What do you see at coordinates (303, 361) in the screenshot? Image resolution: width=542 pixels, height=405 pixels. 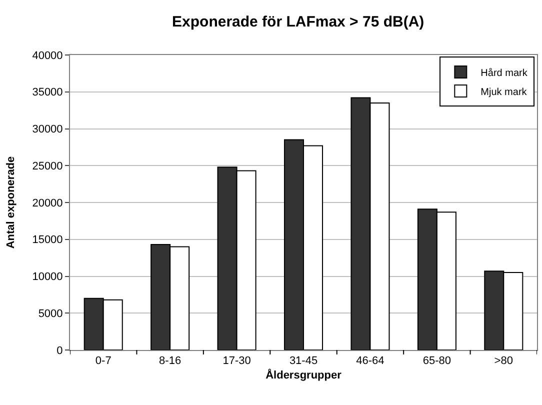 I see `x-tick-label: 31-45` at bounding box center [303, 361].